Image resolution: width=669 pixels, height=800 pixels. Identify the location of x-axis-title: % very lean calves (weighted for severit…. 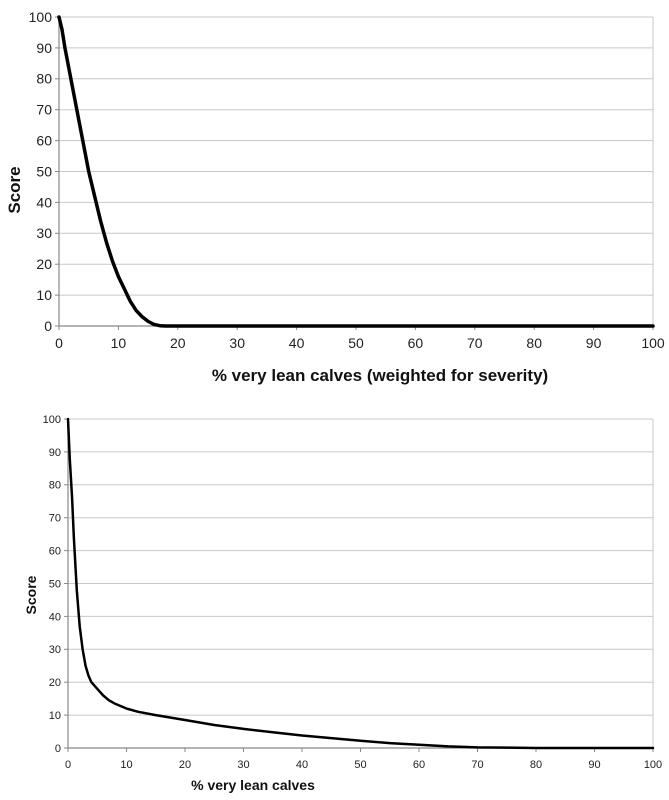
(380, 375).